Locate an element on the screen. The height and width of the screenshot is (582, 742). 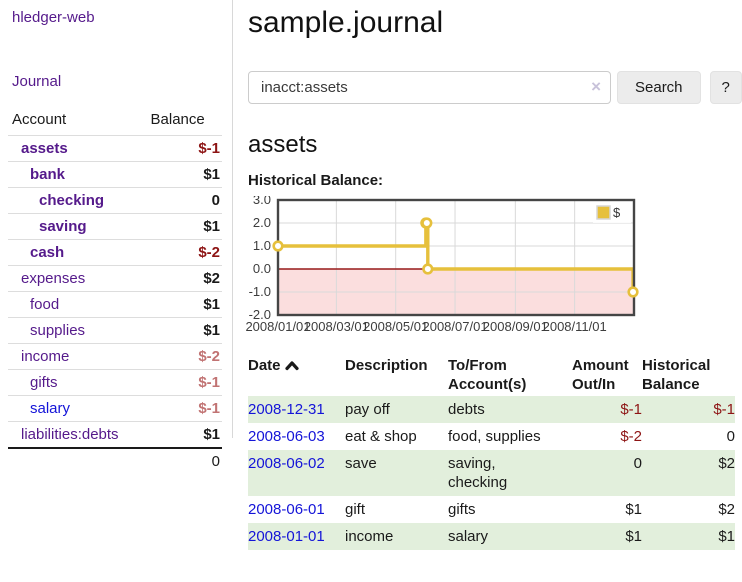
transaction-date-link: 2008-01-01 is located at coordinates (286, 536).